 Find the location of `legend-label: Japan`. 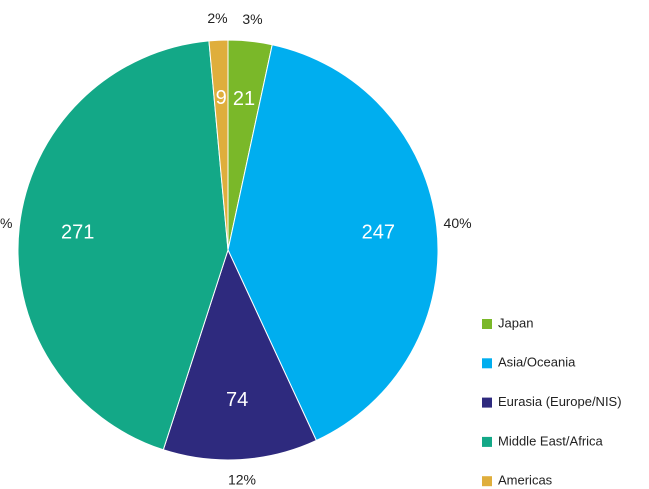

legend-label: Japan is located at coordinates (515, 322).